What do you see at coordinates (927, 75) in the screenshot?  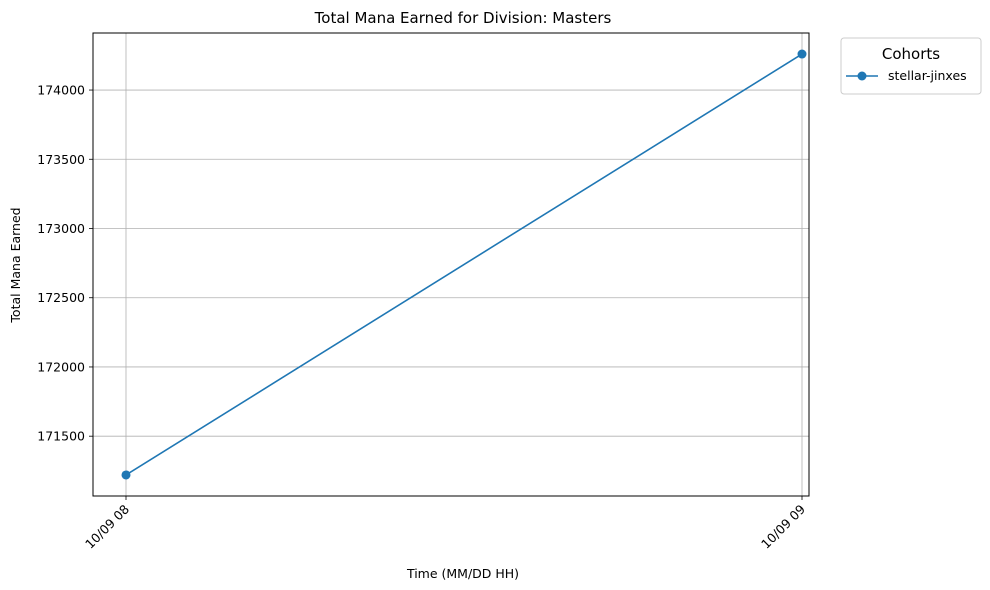 I see `legend-entry-stellar-jinxes: stellar-jinxes` at bounding box center [927, 75].